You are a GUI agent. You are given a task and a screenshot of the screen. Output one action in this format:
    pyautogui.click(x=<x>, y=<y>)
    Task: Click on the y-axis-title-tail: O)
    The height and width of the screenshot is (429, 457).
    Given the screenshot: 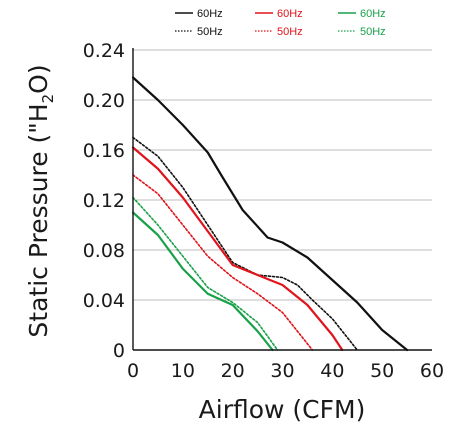 What is the action you would take?
    pyautogui.click(x=38, y=78)
    